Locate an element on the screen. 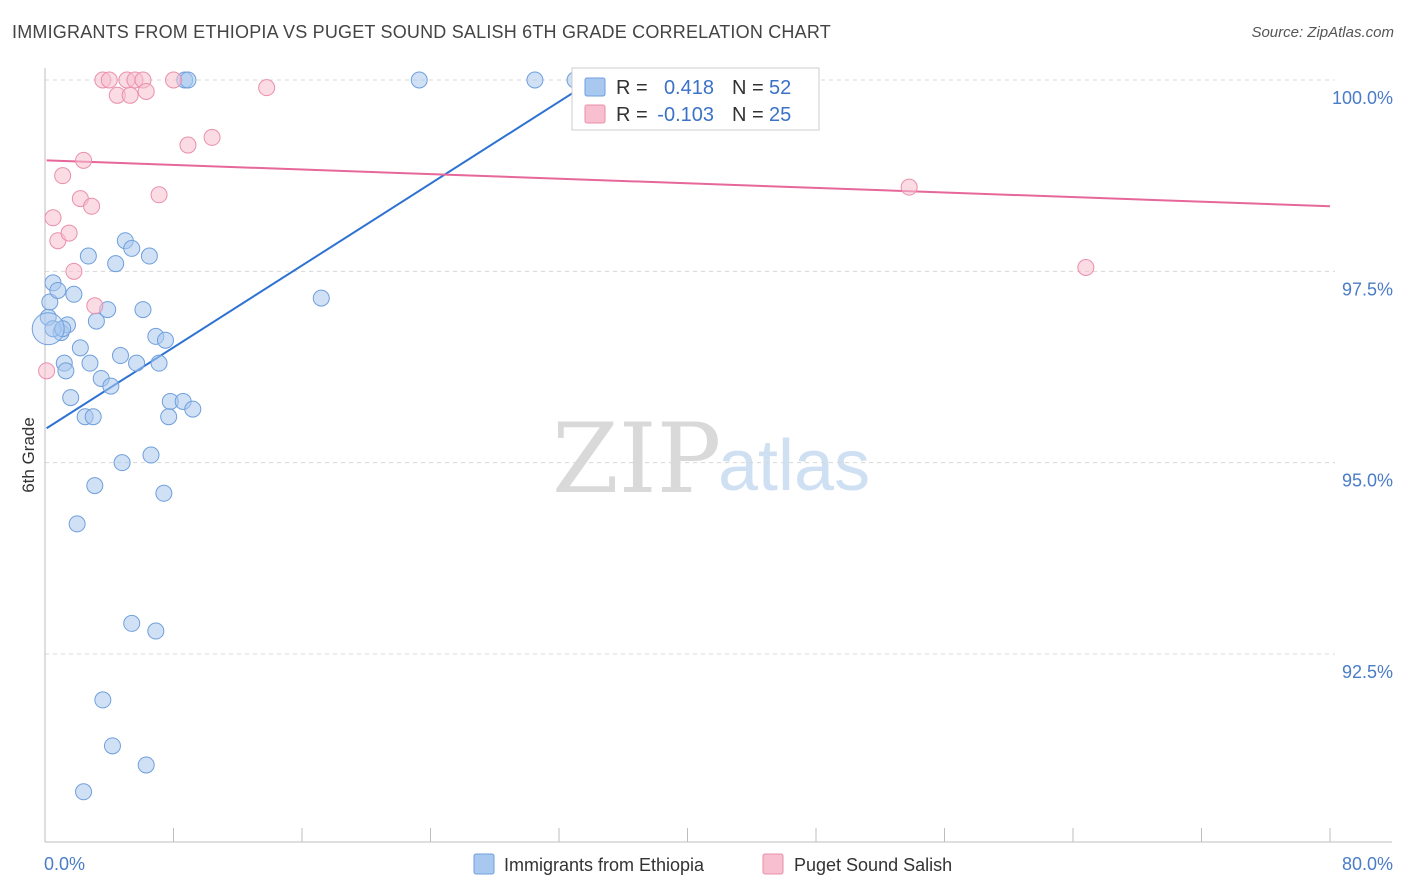  n-value: 25 is located at coordinates (780, 115).